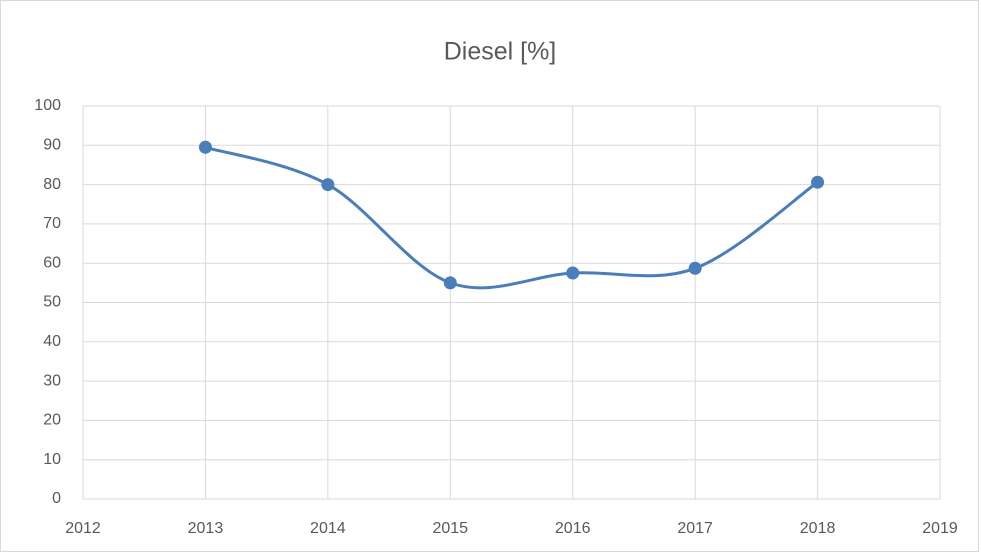 The height and width of the screenshot is (554, 981). What do you see at coordinates (450, 528) in the screenshot?
I see `x-tick-label: 2015` at bounding box center [450, 528].